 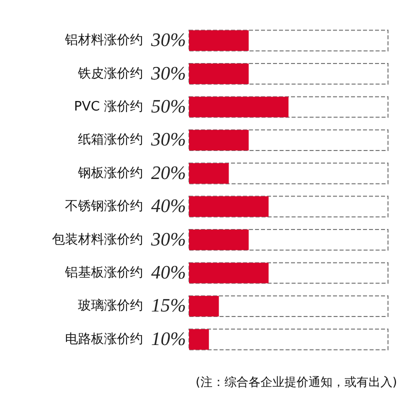 I want to click on y-tick-label: 包装材料涨价约, so click(x=97, y=240).